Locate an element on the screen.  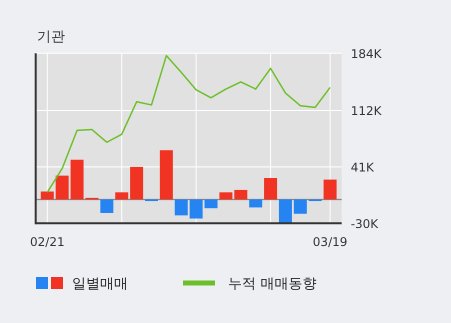
legend-label: 누적 매매동향 is located at coordinates (272, 284).